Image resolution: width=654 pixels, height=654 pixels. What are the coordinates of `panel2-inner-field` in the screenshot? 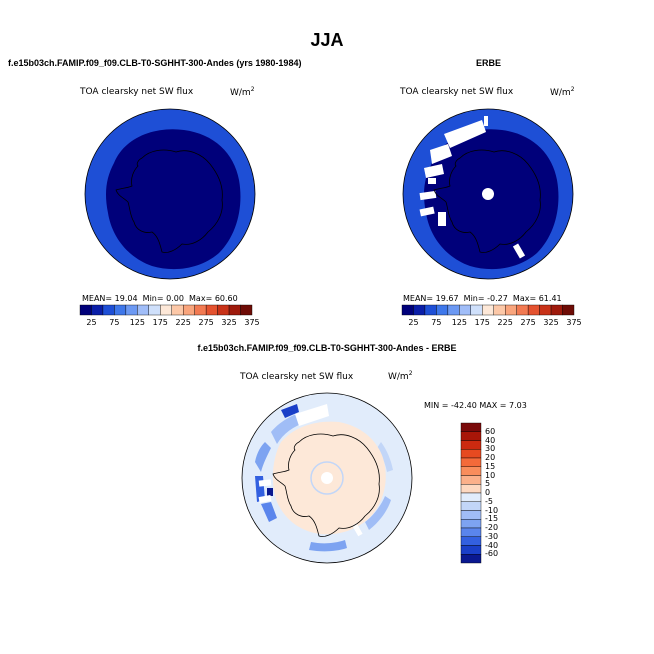 It's located at (491, 199).